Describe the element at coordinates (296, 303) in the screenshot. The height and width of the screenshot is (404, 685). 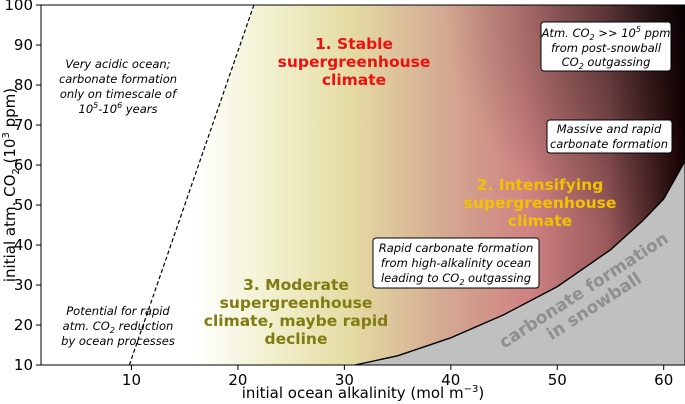
I see `region-3-line-2: supergreenhouse` at that location.